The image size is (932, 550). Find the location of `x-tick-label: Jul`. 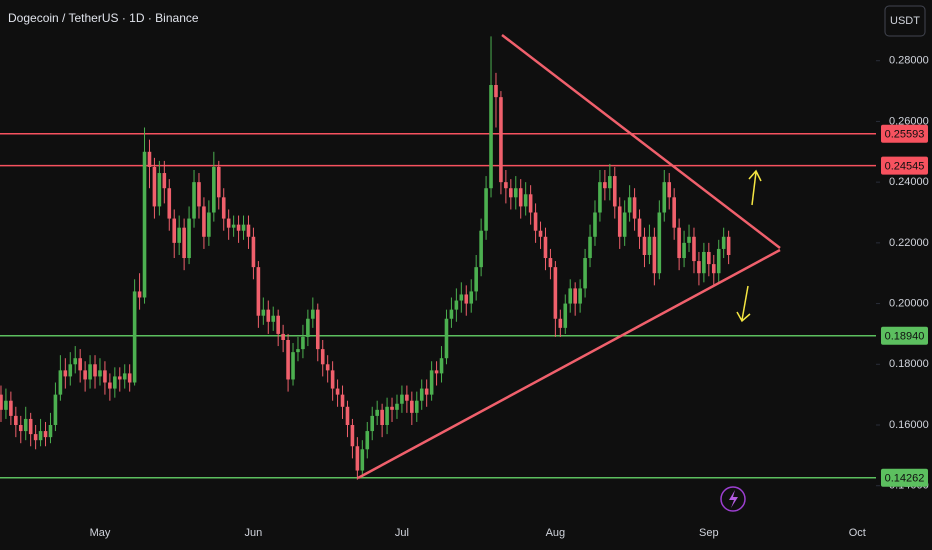

x-tick-label: Jul is located at coordinates (402, 533).